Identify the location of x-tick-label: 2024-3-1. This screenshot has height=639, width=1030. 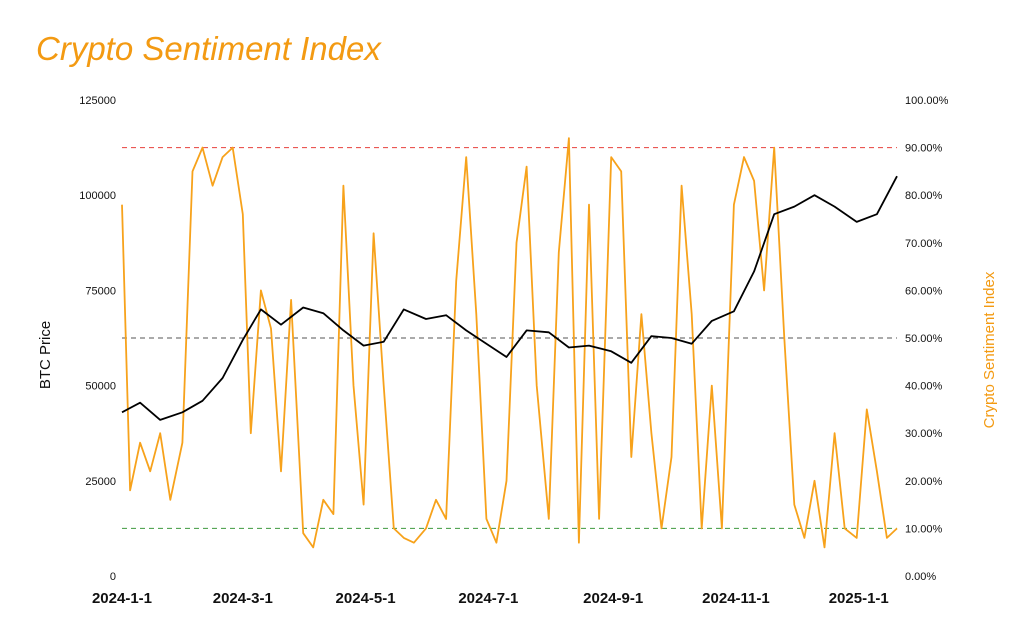
(243, 598).